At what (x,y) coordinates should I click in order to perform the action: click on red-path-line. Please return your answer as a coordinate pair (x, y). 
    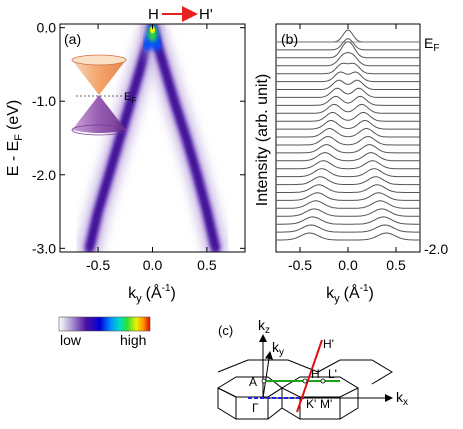
    Looking at the image, I should click on (309, 376).